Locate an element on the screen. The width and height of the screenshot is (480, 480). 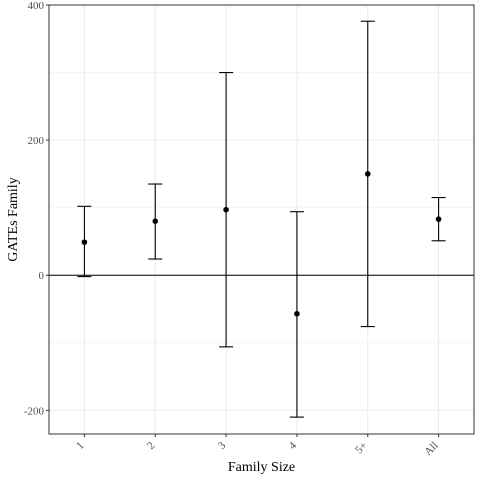
y-tick-label: 0 is located at coordinates (42, 276).